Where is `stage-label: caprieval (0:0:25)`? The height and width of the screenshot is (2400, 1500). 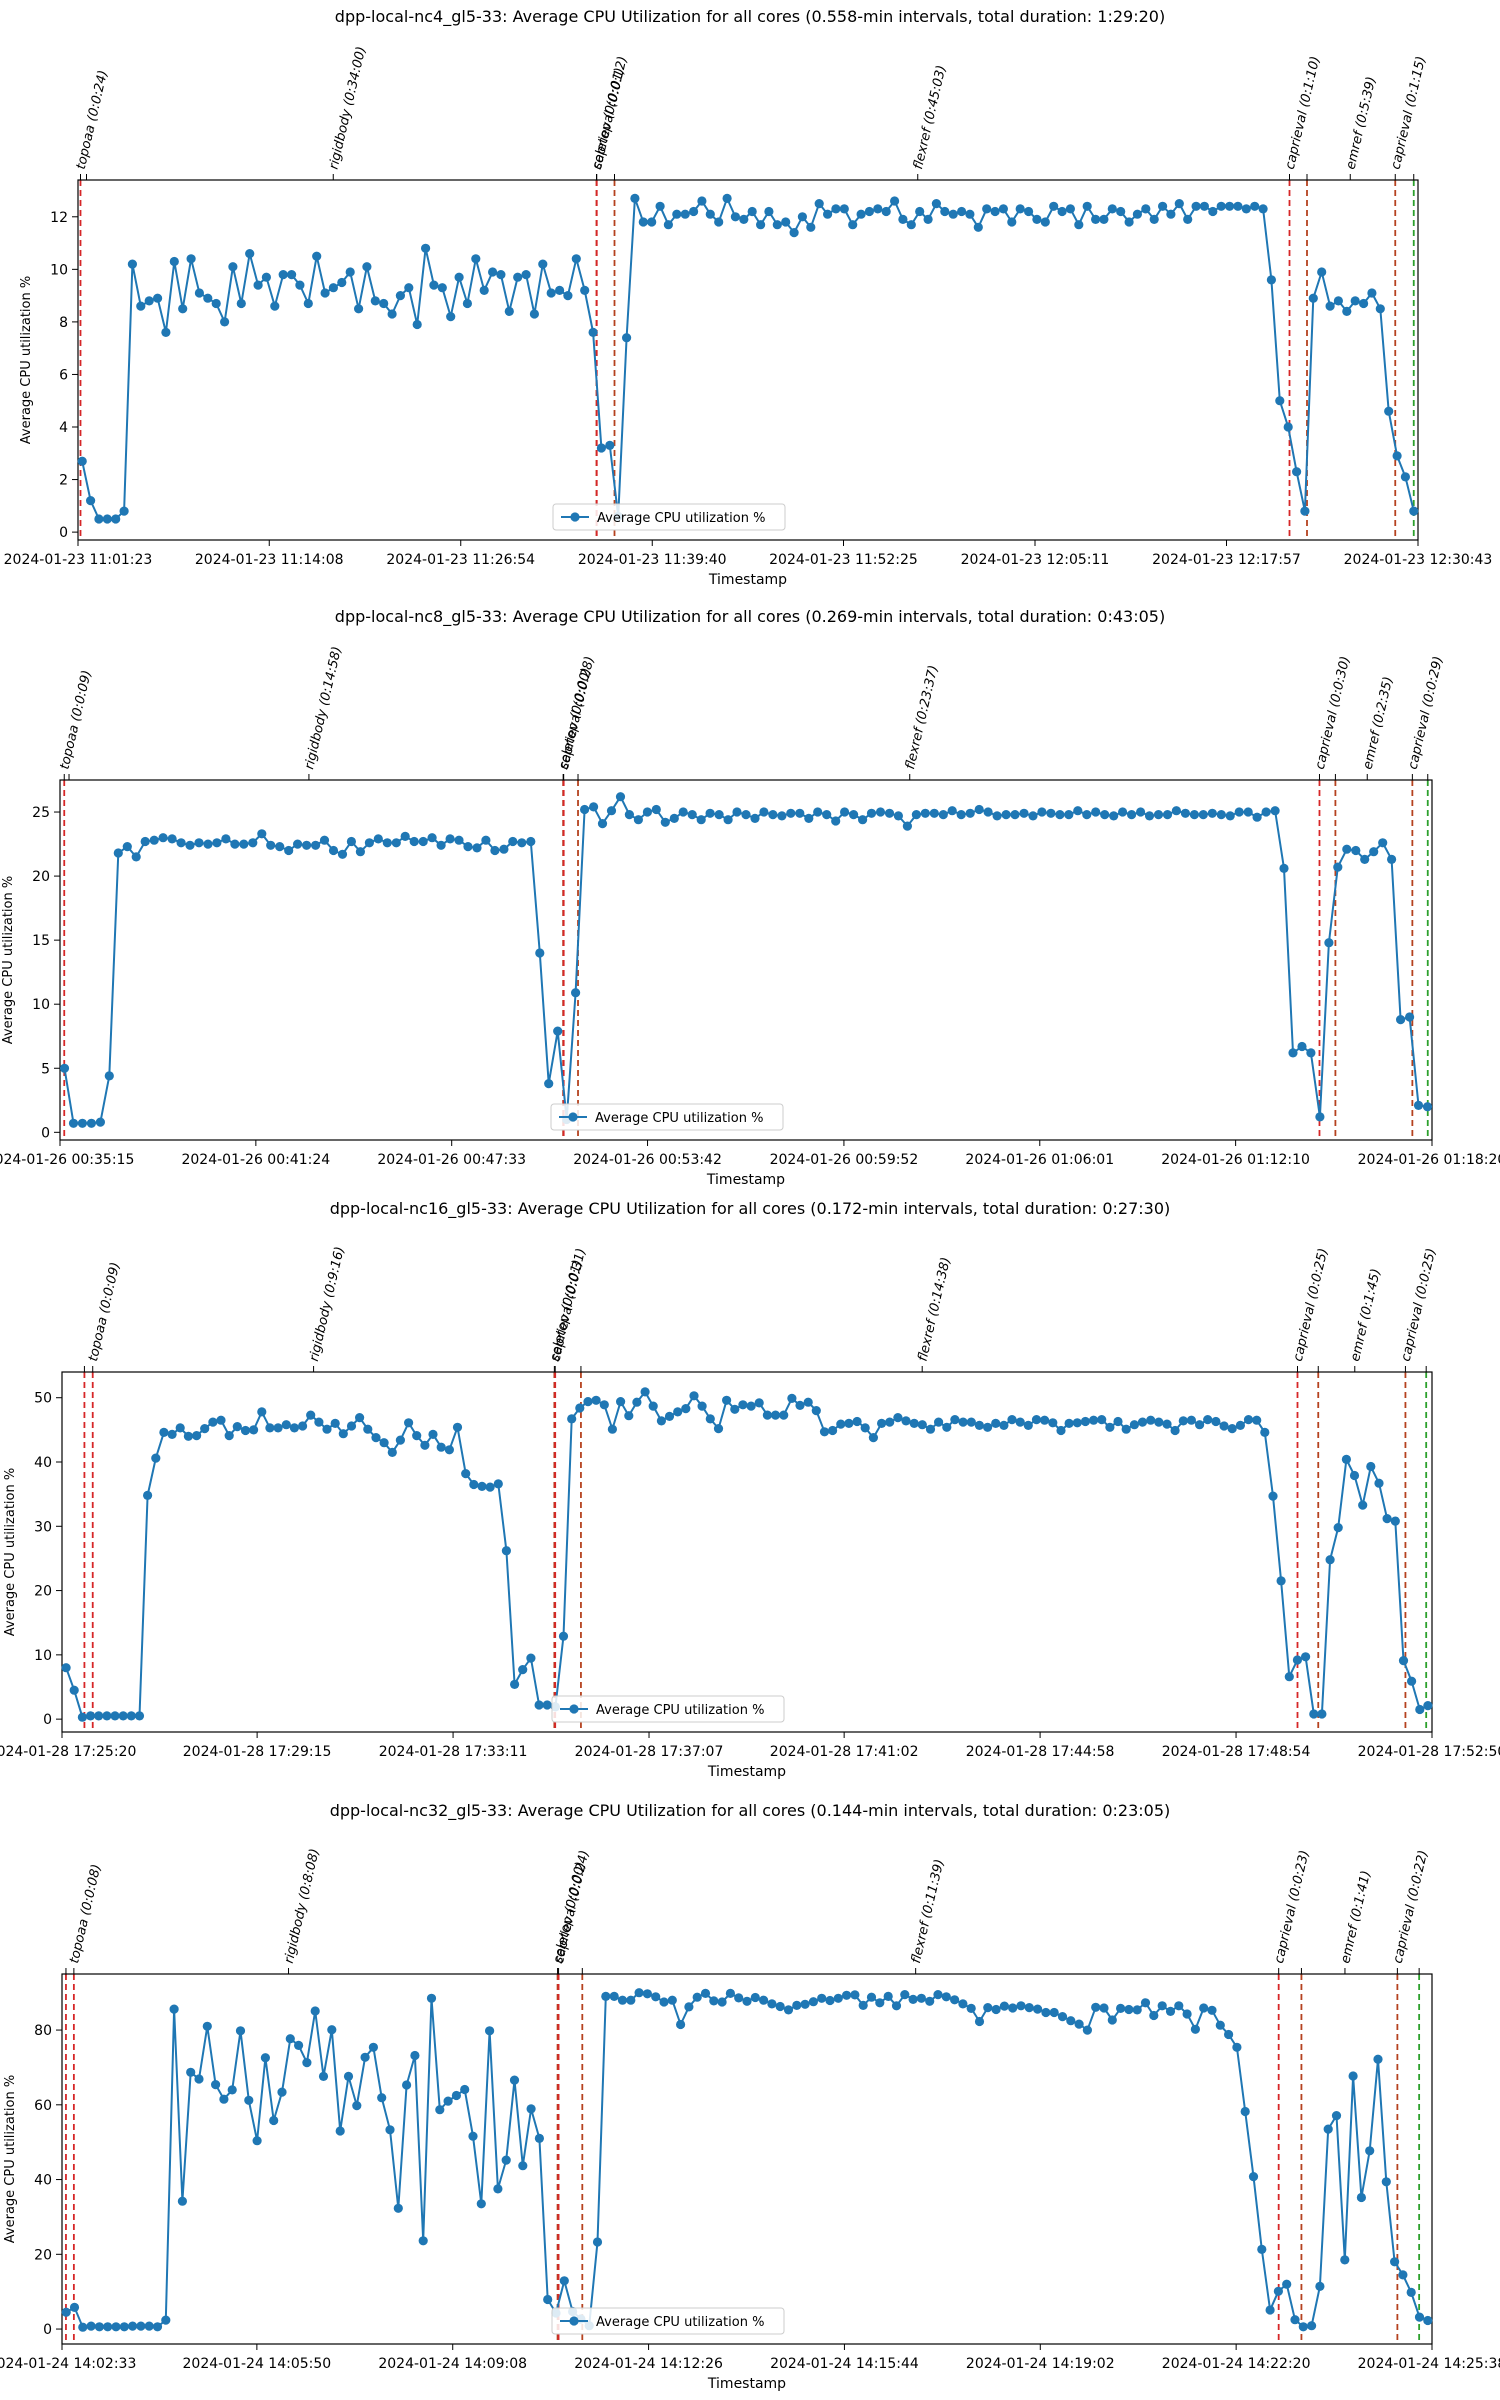 stage-label: caprieval (0:0:25) is located at coordinates (1419, 1305).